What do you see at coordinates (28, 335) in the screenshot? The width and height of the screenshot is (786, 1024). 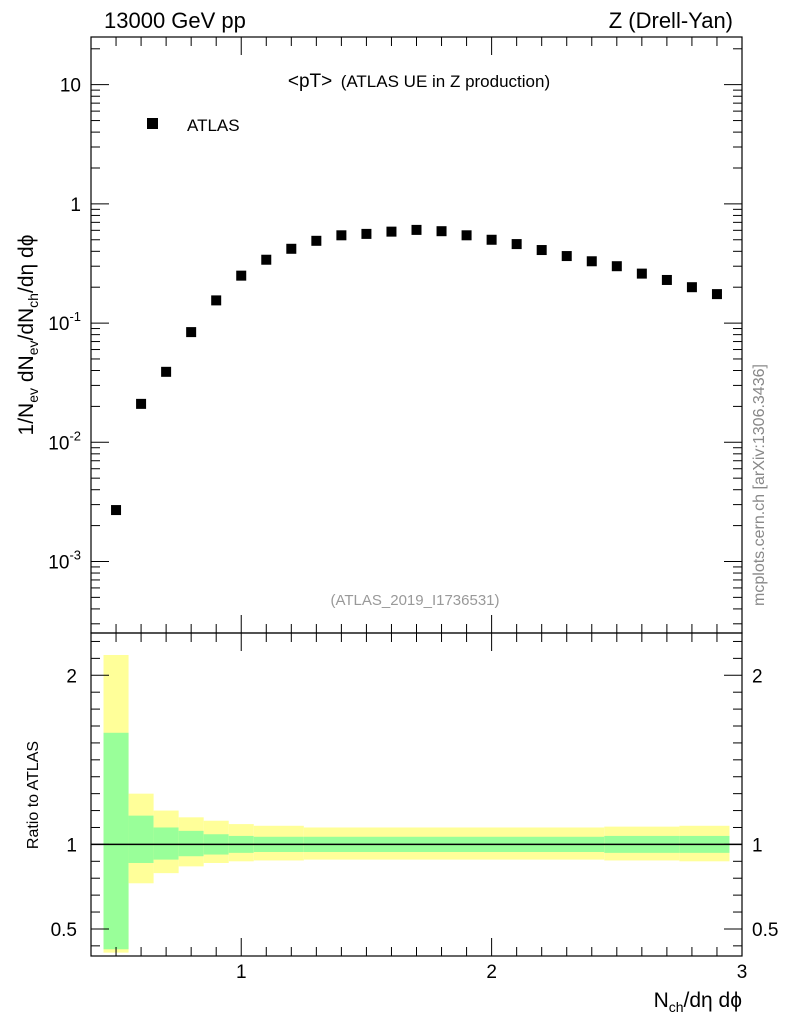 I see `main-y-axis-label: 1/Nev dNev/dNch/dη dϕ` at bounding box center [28, 335].